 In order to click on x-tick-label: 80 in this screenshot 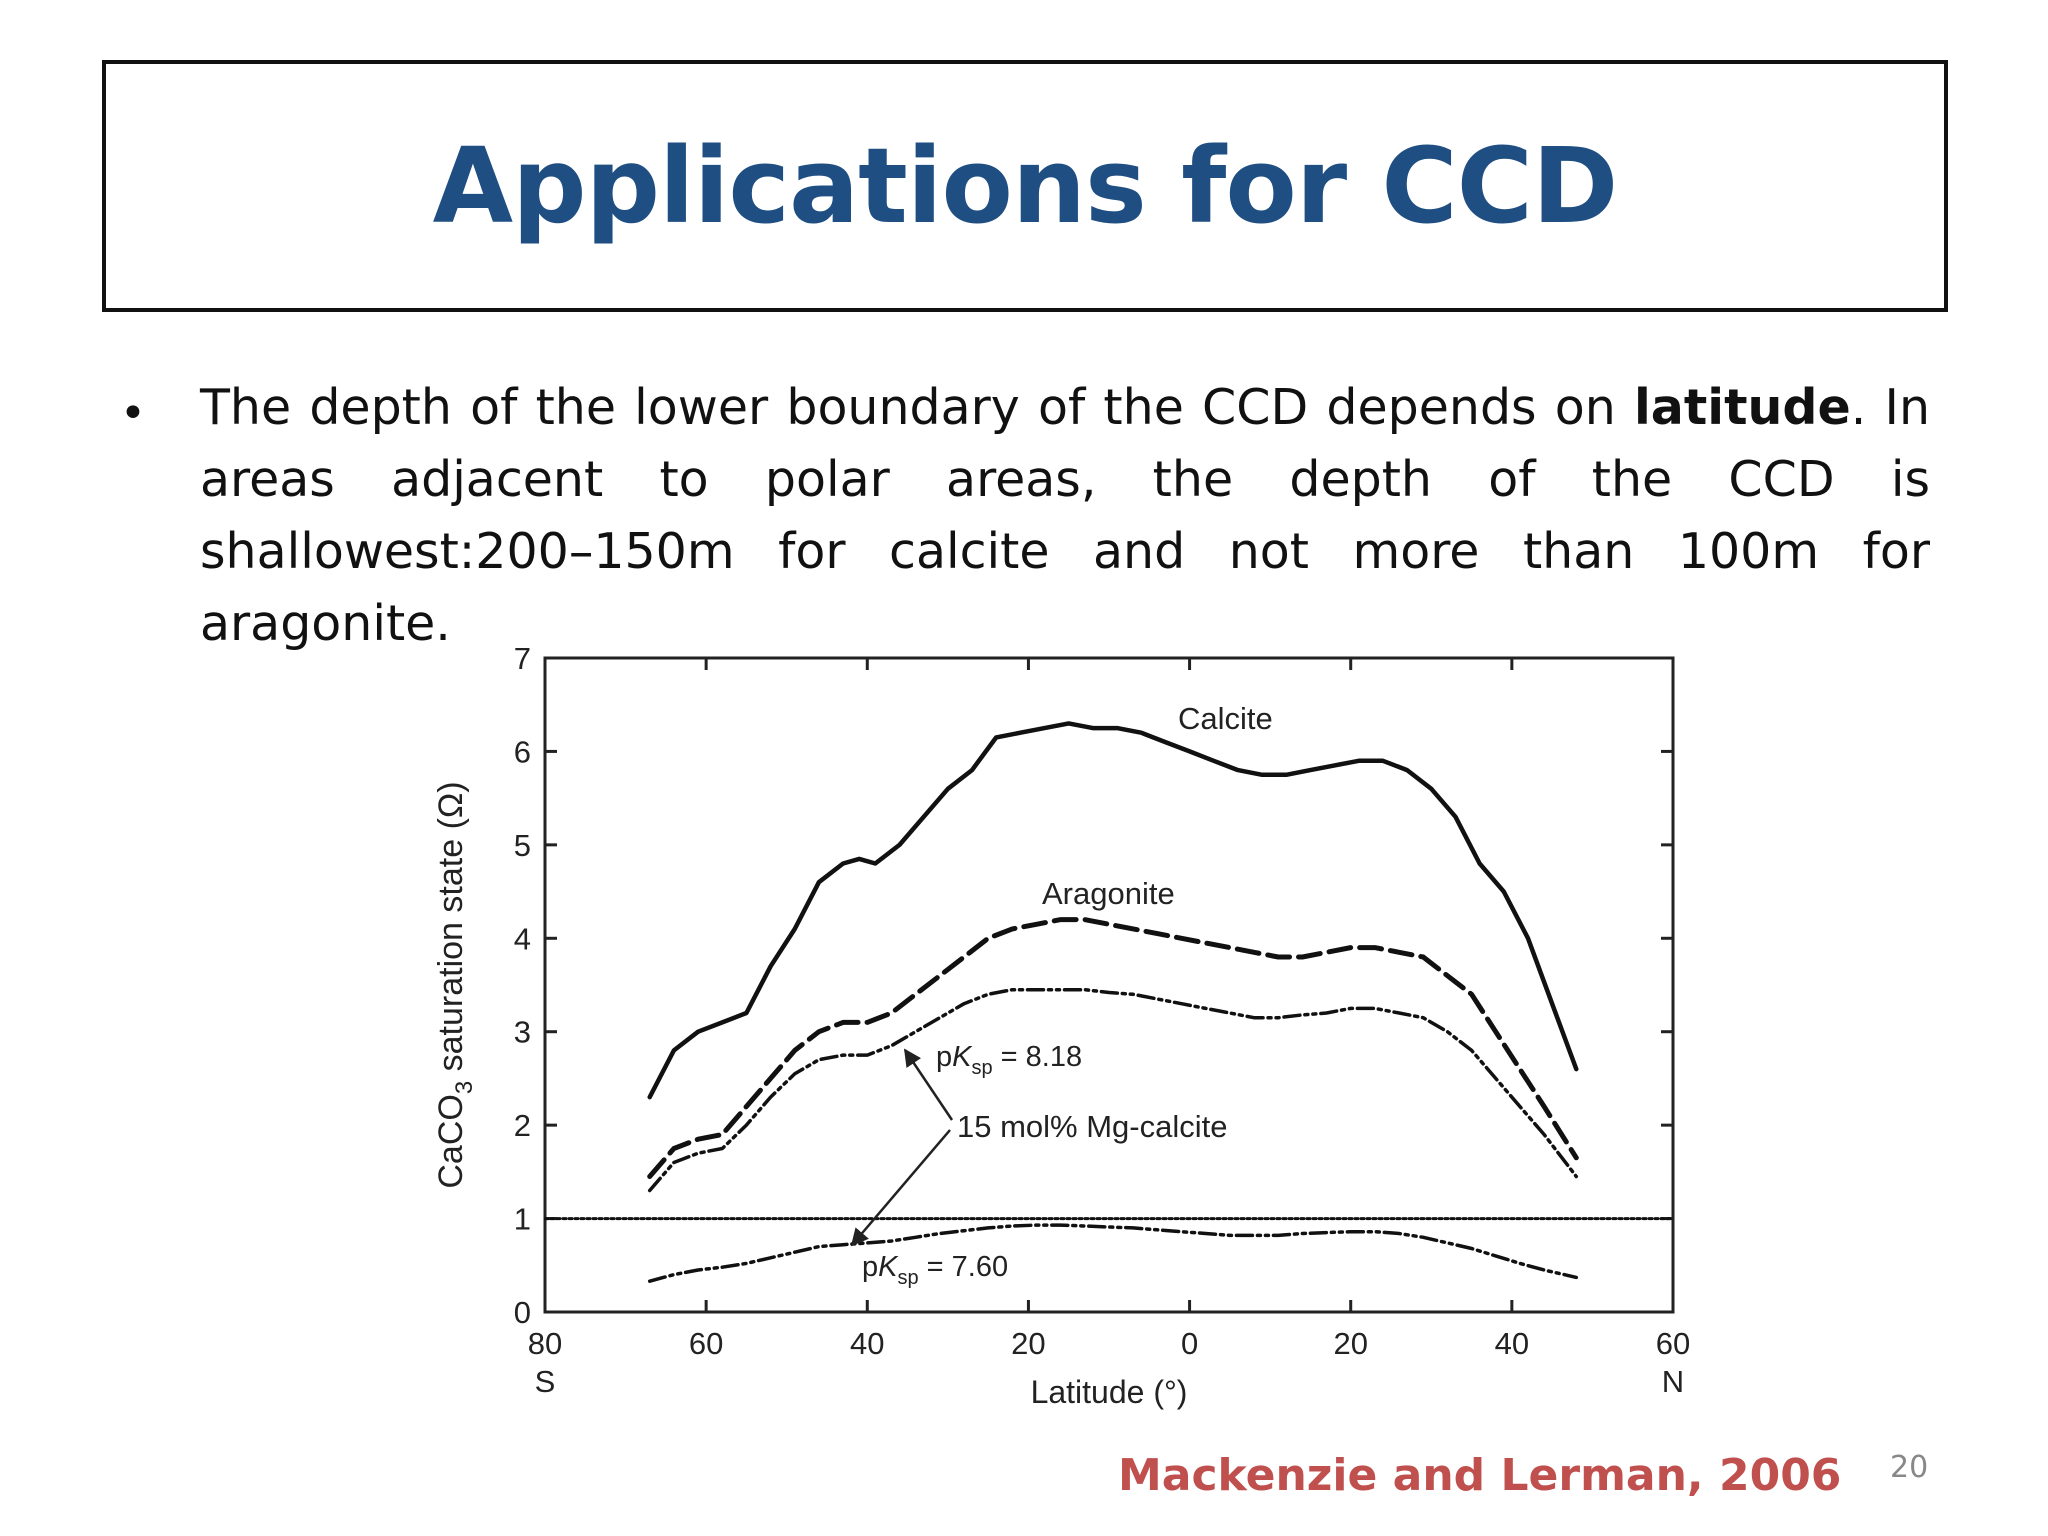, I will do `click(545, 1343)`.